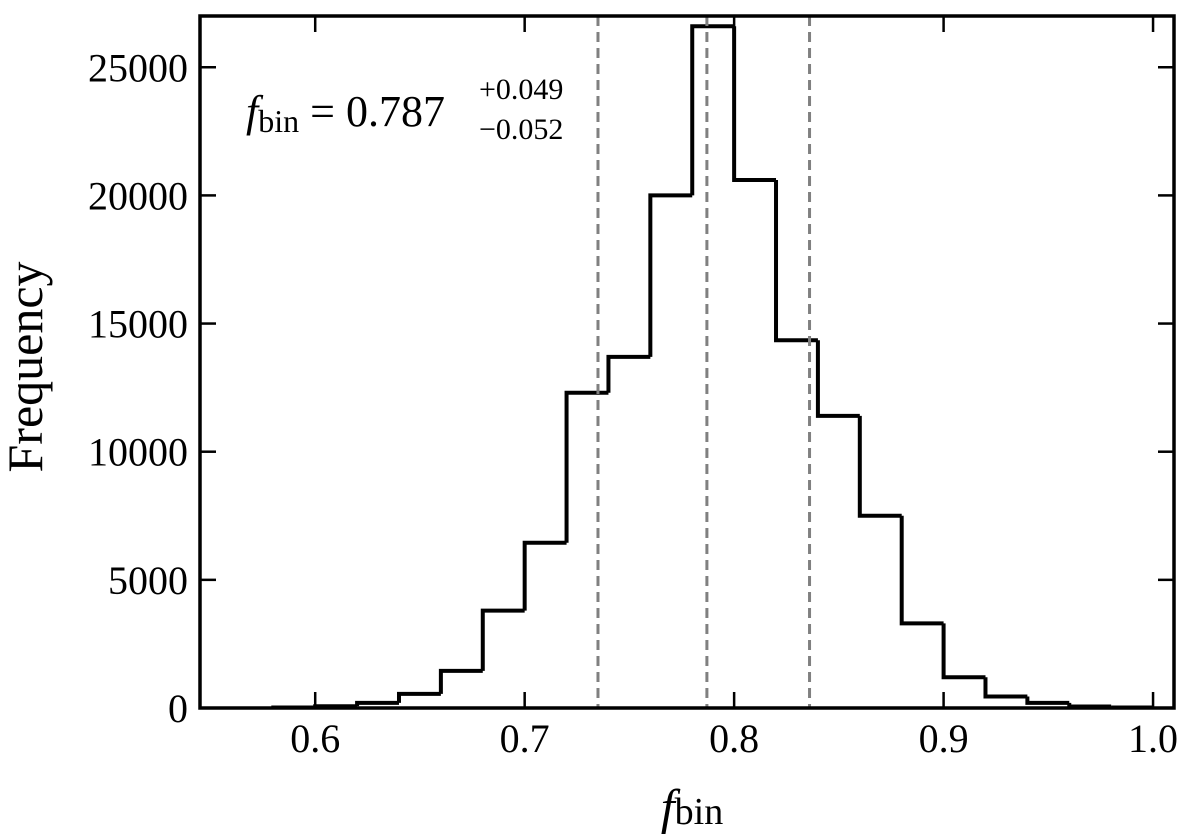 This screenshot has height=834, width=1200. What do you see at coordinates (138, 452) in the screenshot?
I see `y-tick-label: 10000` at bounding box center [138, 452].